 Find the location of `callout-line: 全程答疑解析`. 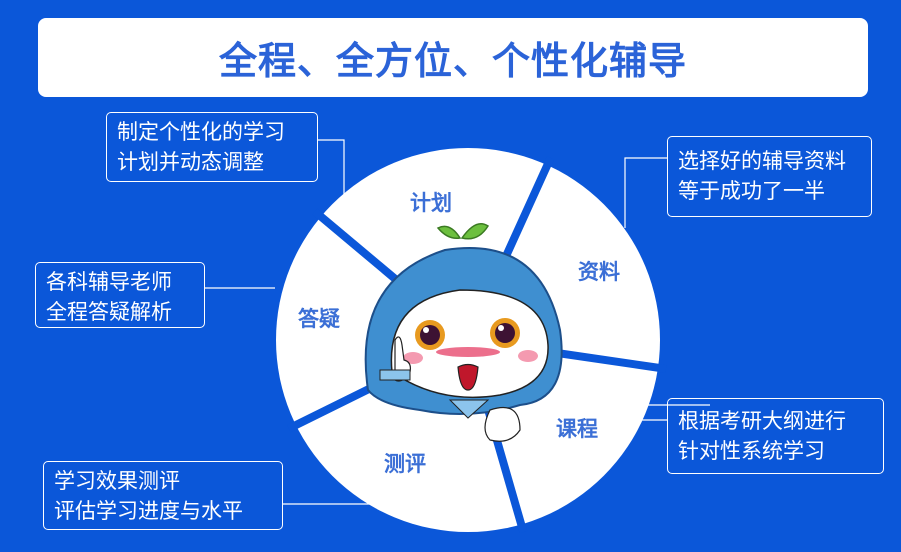

callout-line: 全程答疑解析 is located at coordinates (109, 312).